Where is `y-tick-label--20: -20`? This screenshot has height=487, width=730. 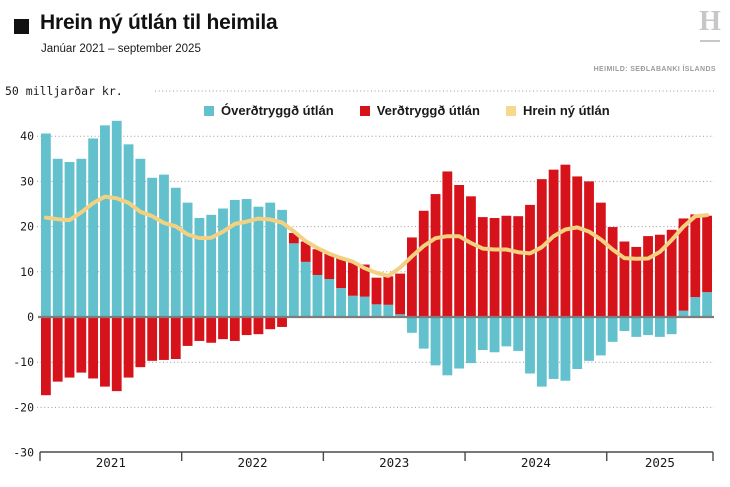 y-tick-label--20: -20 is located at coordinates (23, 407).